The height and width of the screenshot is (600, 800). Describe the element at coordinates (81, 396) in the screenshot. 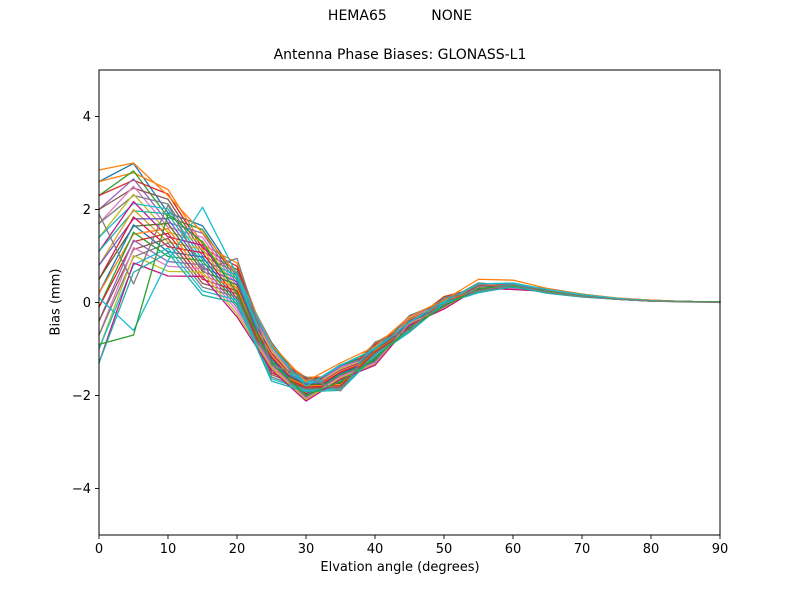

I see `y-tick-label: −2` at that location.